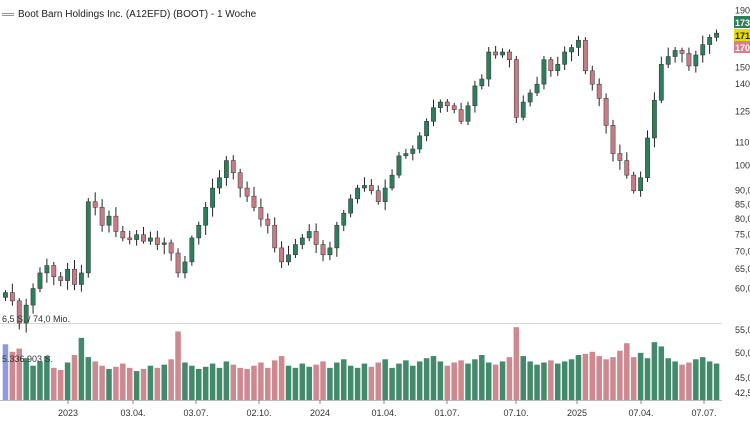 The height and width of the screenshot is (421, 750). I want to click on price-badge-label: 173, so click(742, 23).